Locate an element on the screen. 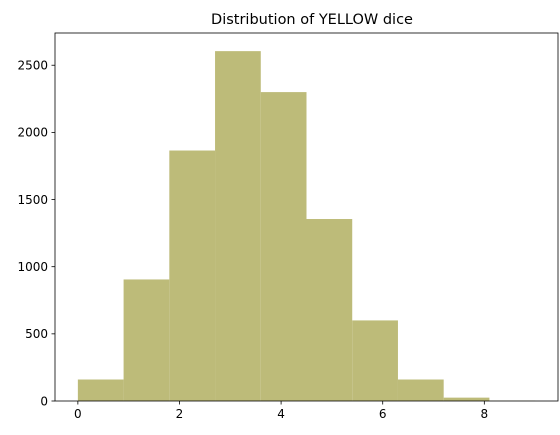  y-tick-label: 500 is located at coordinates (36, 334).